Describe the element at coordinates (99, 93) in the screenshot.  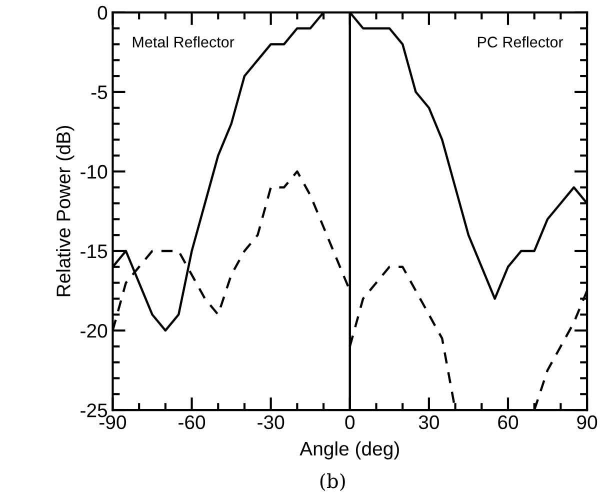
I see `y-tick-label: -5` at that location.